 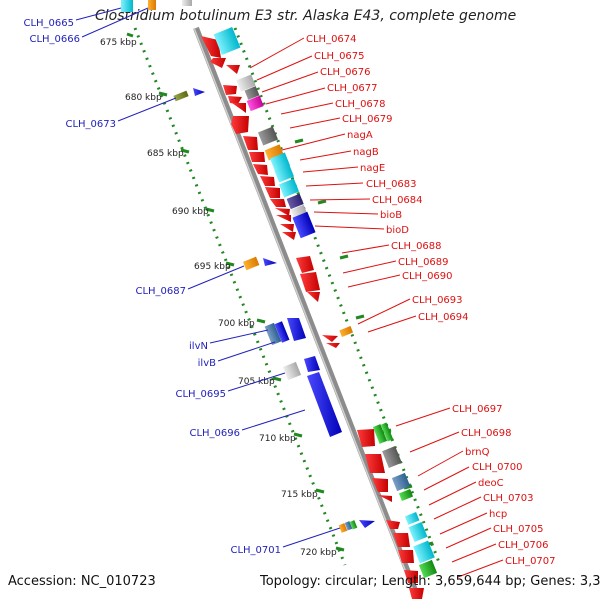 I want to click on gene-label: CLH_0677, so click(x=352, y=88).